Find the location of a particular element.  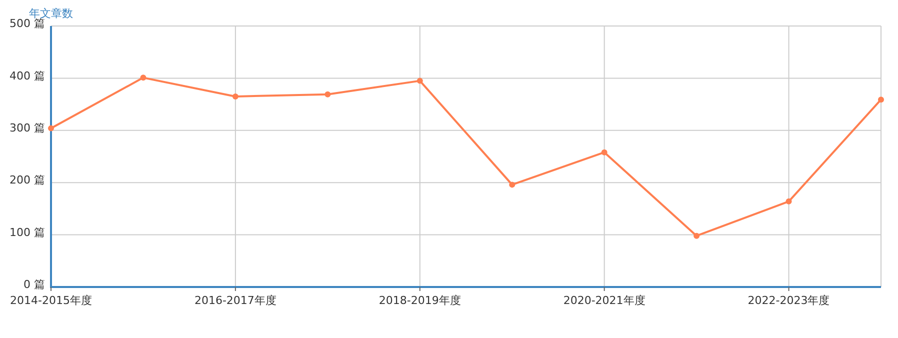

x-tick-label: 2016-2017年度 is located at coordinates (235, 300).